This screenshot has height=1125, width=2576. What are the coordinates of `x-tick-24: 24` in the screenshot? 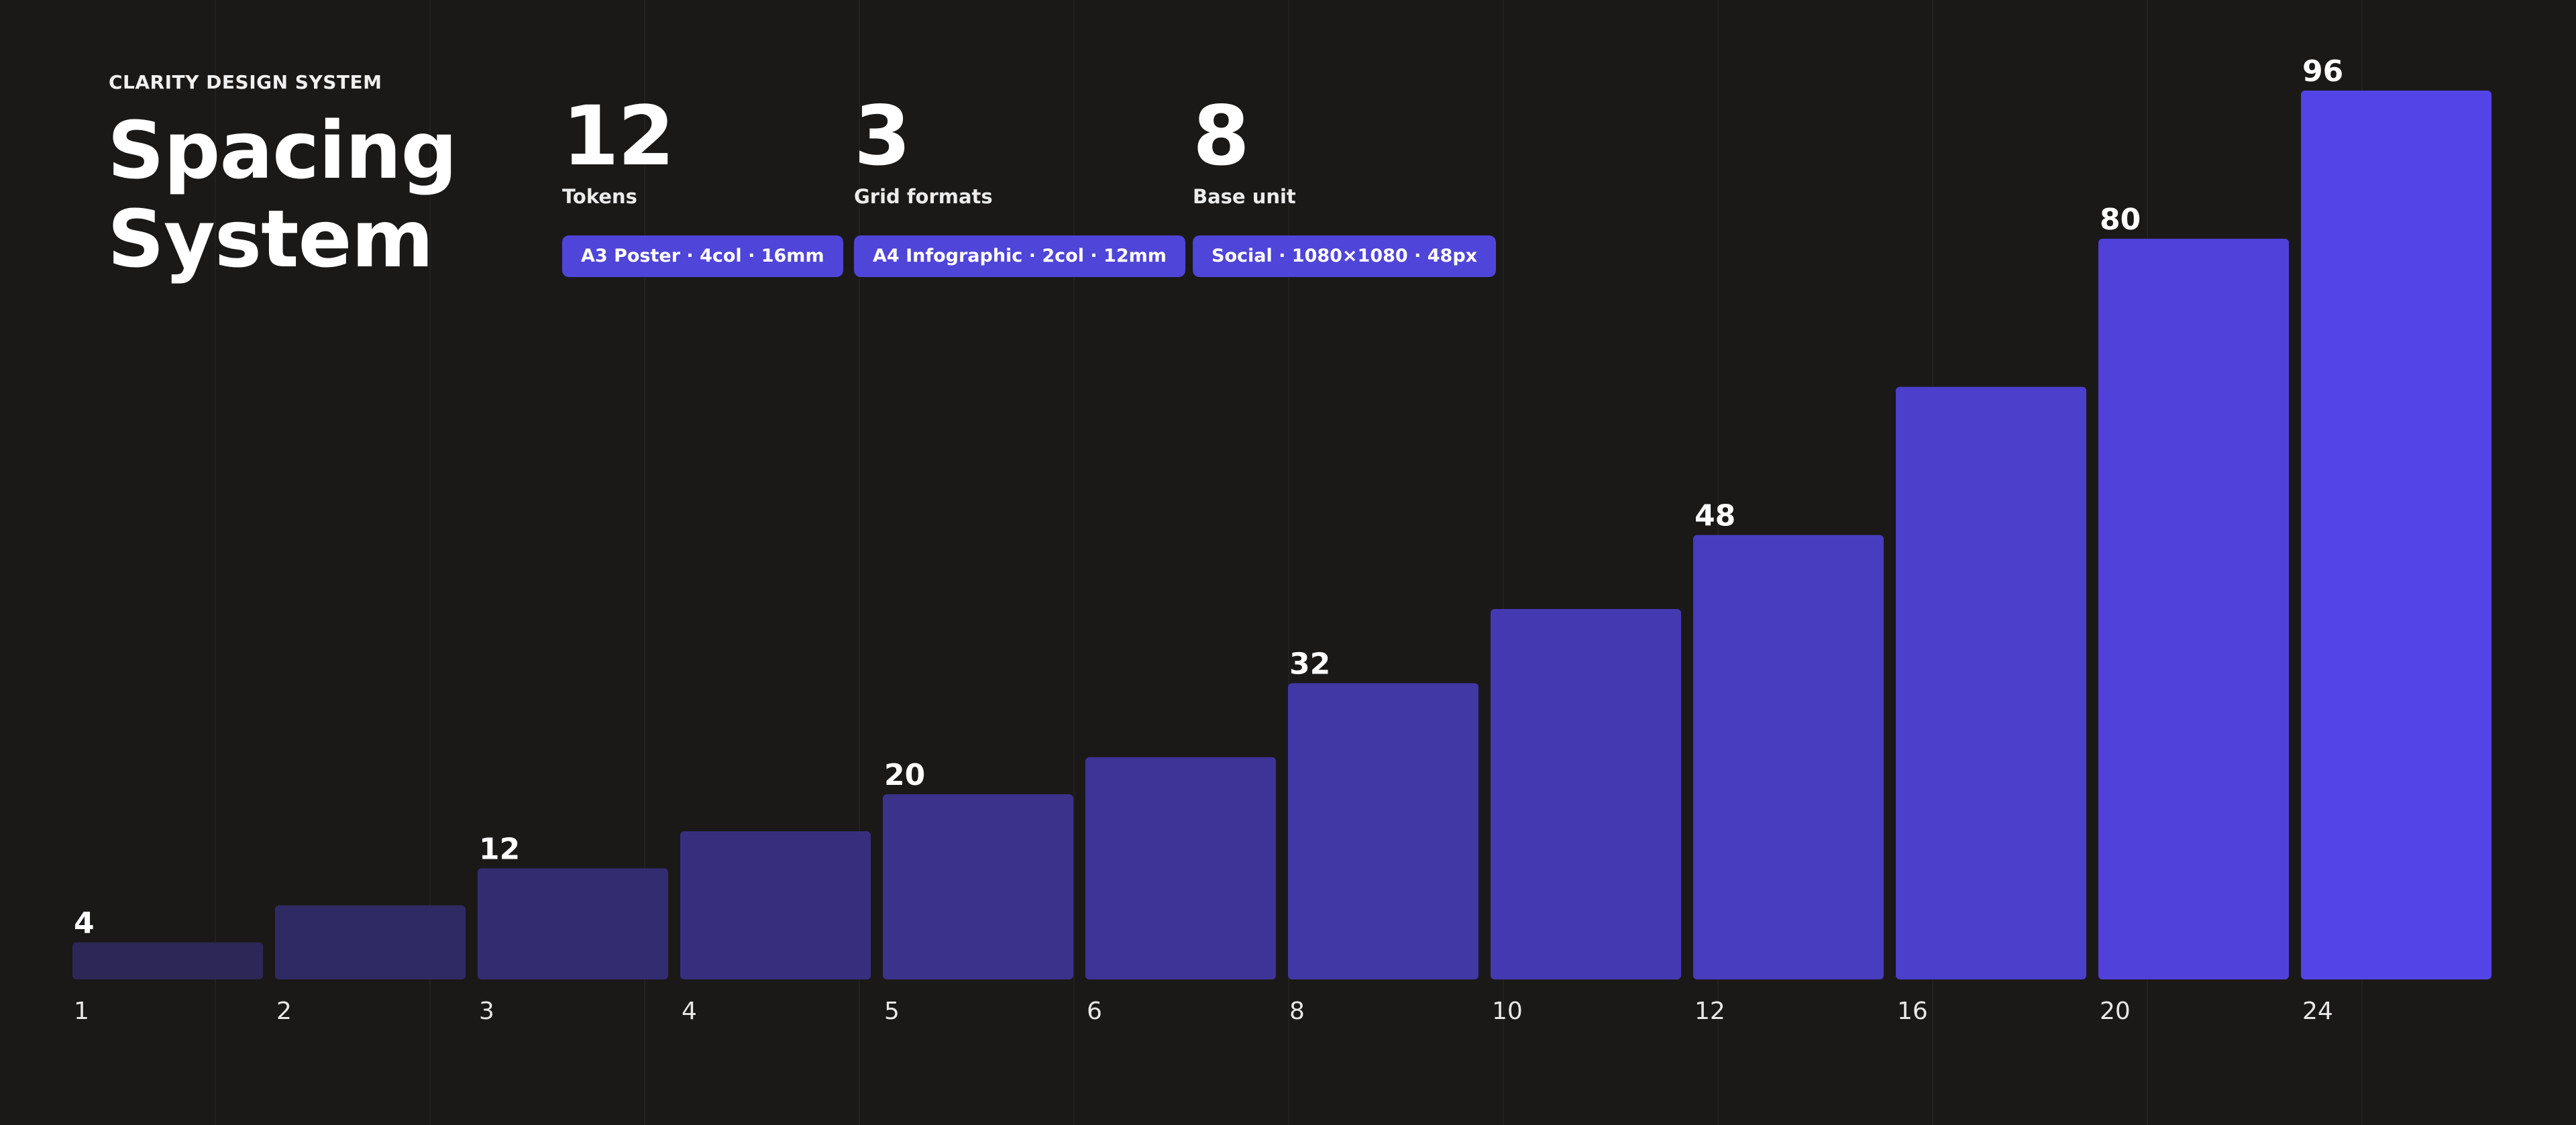 It's located at (2317, 1011).